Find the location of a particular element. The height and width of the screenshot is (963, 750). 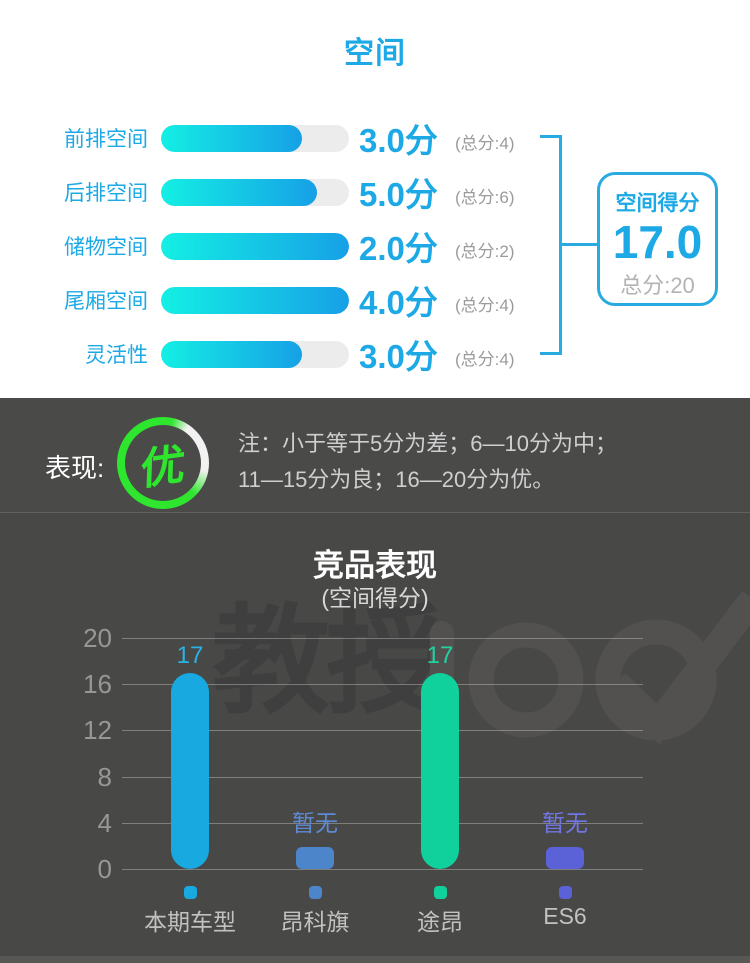

grading-note: 注：小于等于5分为差；6—10分为中； 11—15分为良；16—20分为优。 is located at coordinates (427, 462).